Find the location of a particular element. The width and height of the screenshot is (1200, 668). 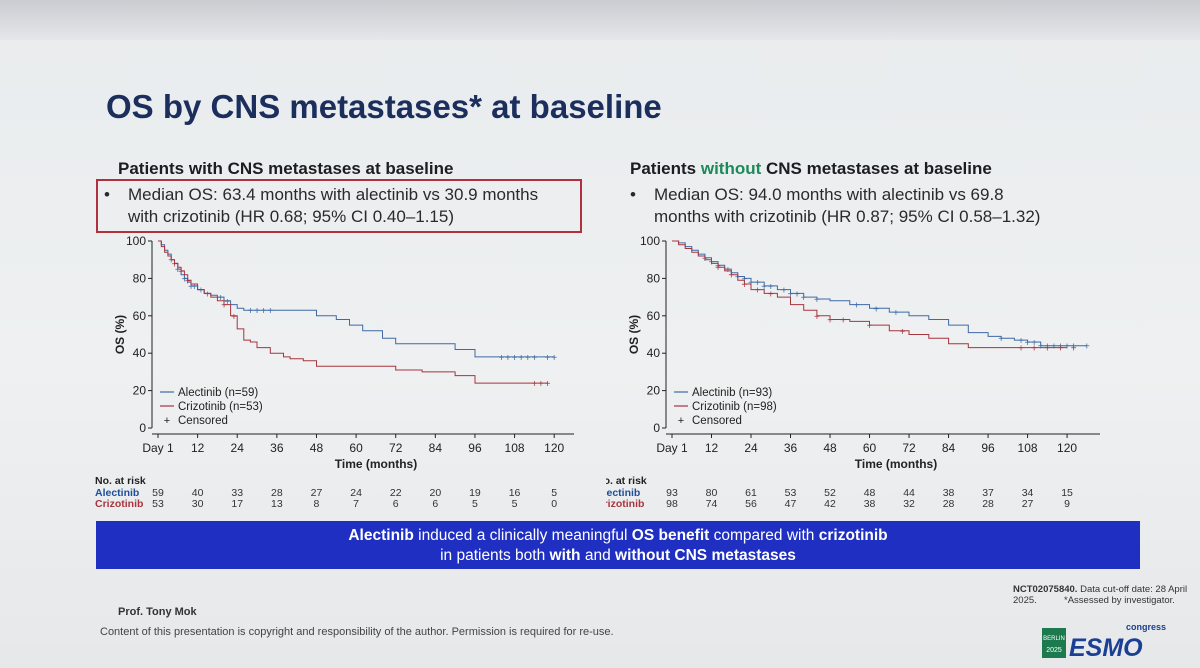

banner-with: with is located at coordinates (565, 555).